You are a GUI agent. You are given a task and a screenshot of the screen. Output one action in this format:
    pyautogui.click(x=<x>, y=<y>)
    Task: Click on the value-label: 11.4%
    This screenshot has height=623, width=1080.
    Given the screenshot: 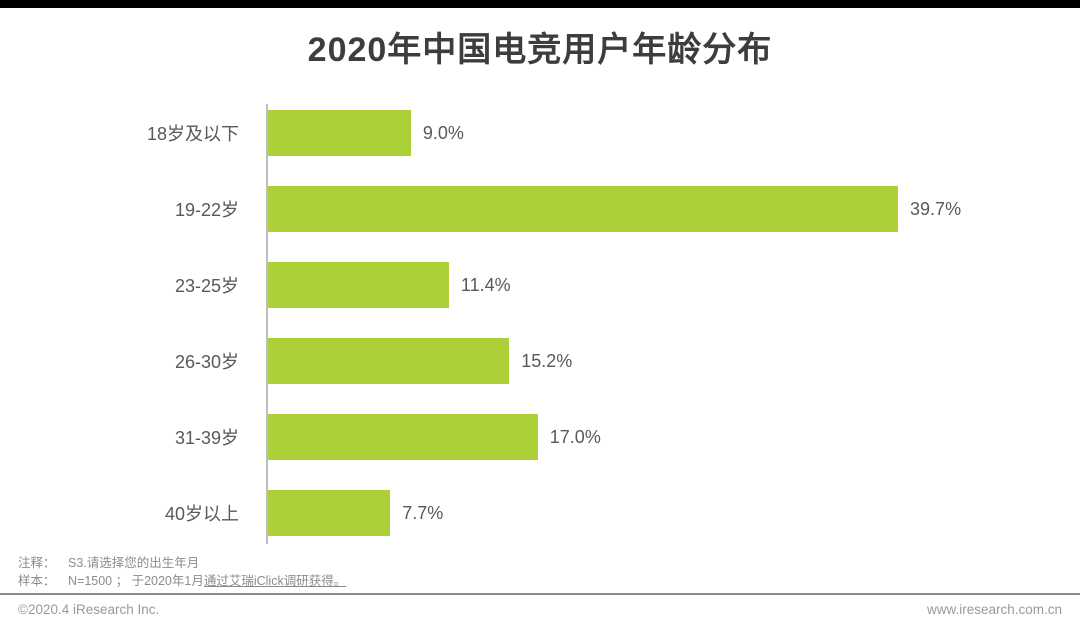 What is the action you would take?
    pyautogui.click(x=485, y=284)
    